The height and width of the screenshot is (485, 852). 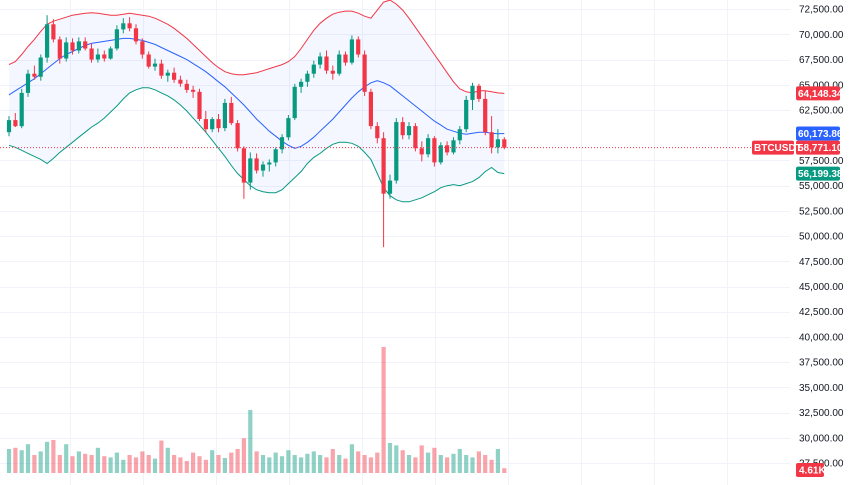 I want to click on bb-upper-label-bg, so click(x=818, y=93).